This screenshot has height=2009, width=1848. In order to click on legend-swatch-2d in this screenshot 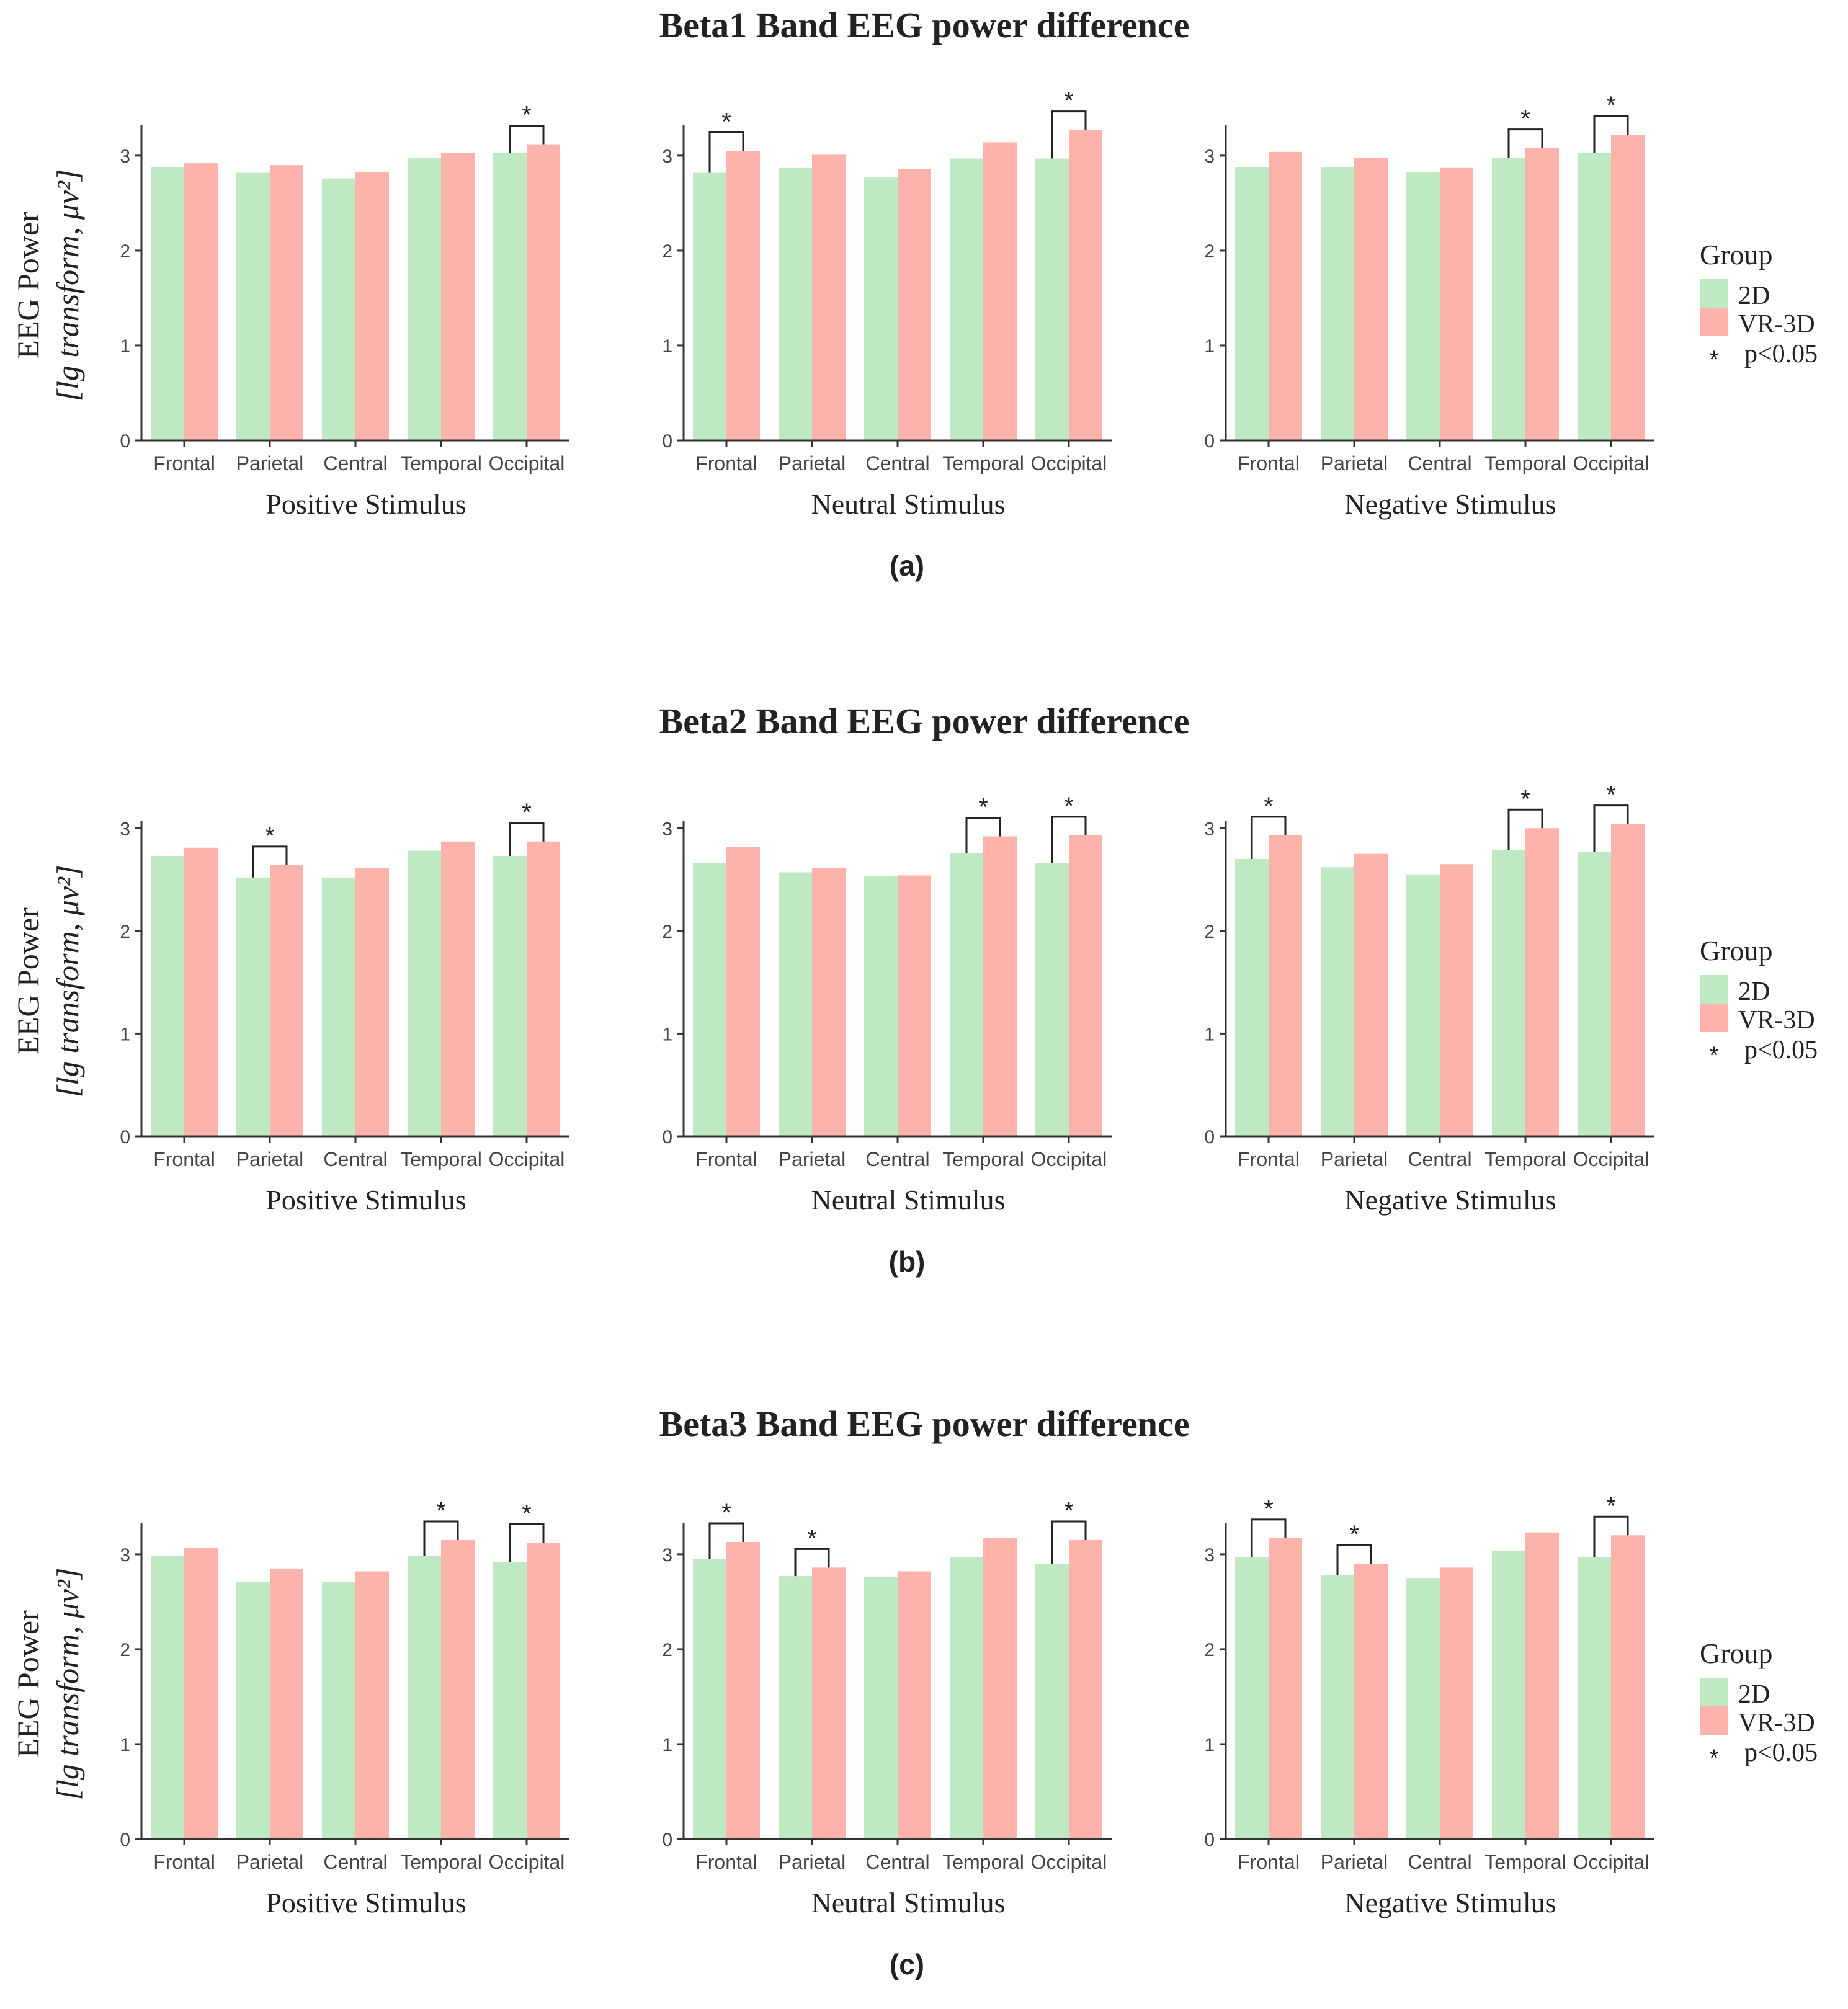, I will do `click(1714, 1692)`.